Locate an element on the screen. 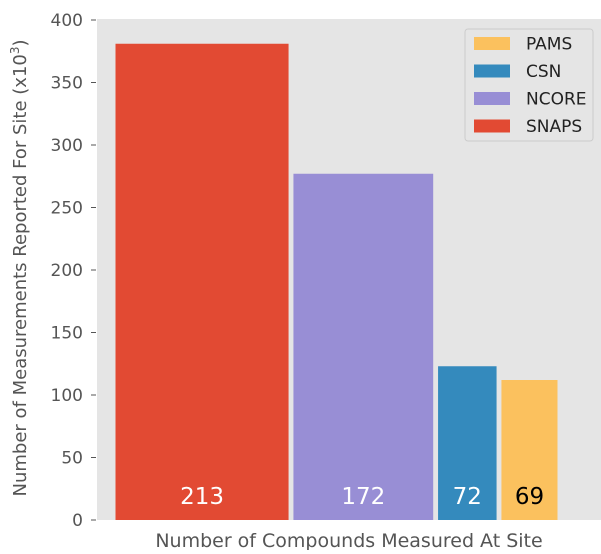  bar-label-pams: 69 is located at coordinates (529, 497).